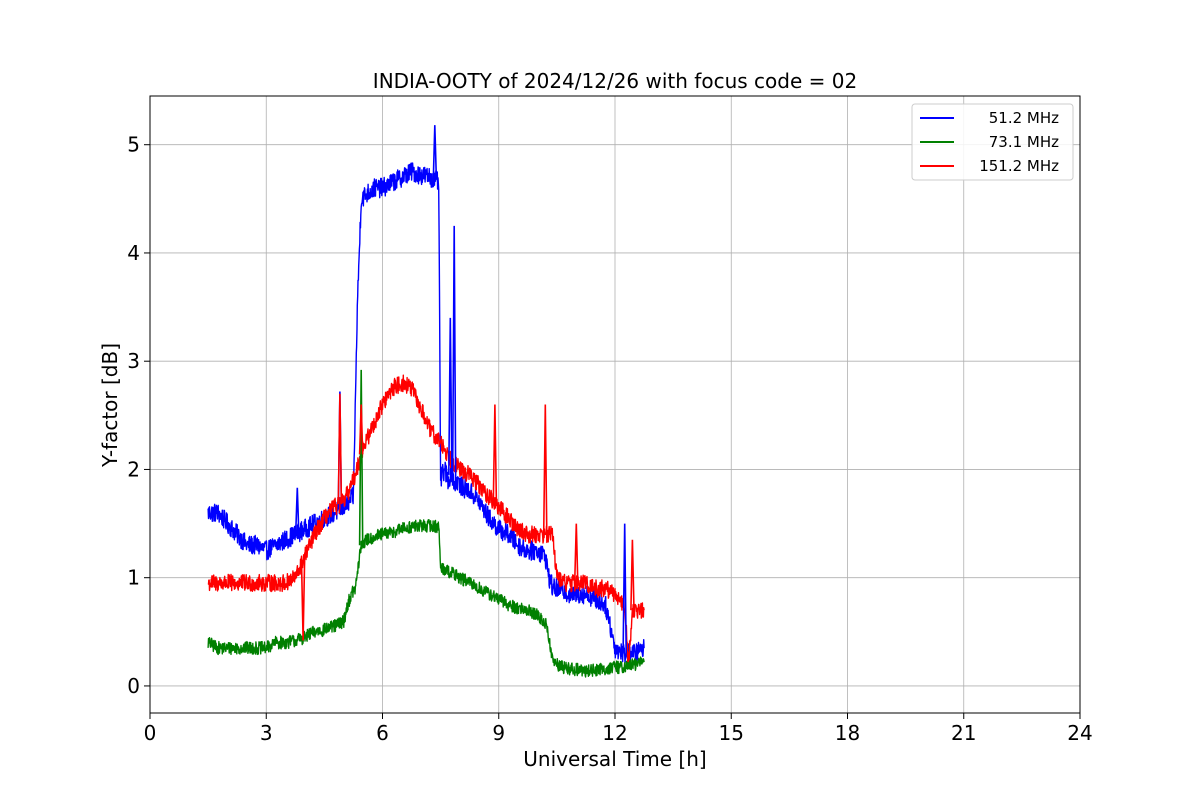 This screenshot has width=1200, height=804. Describe the element at coordinates (150, 733) in the screenshot. I see `x-tick-label: 0` at that location.